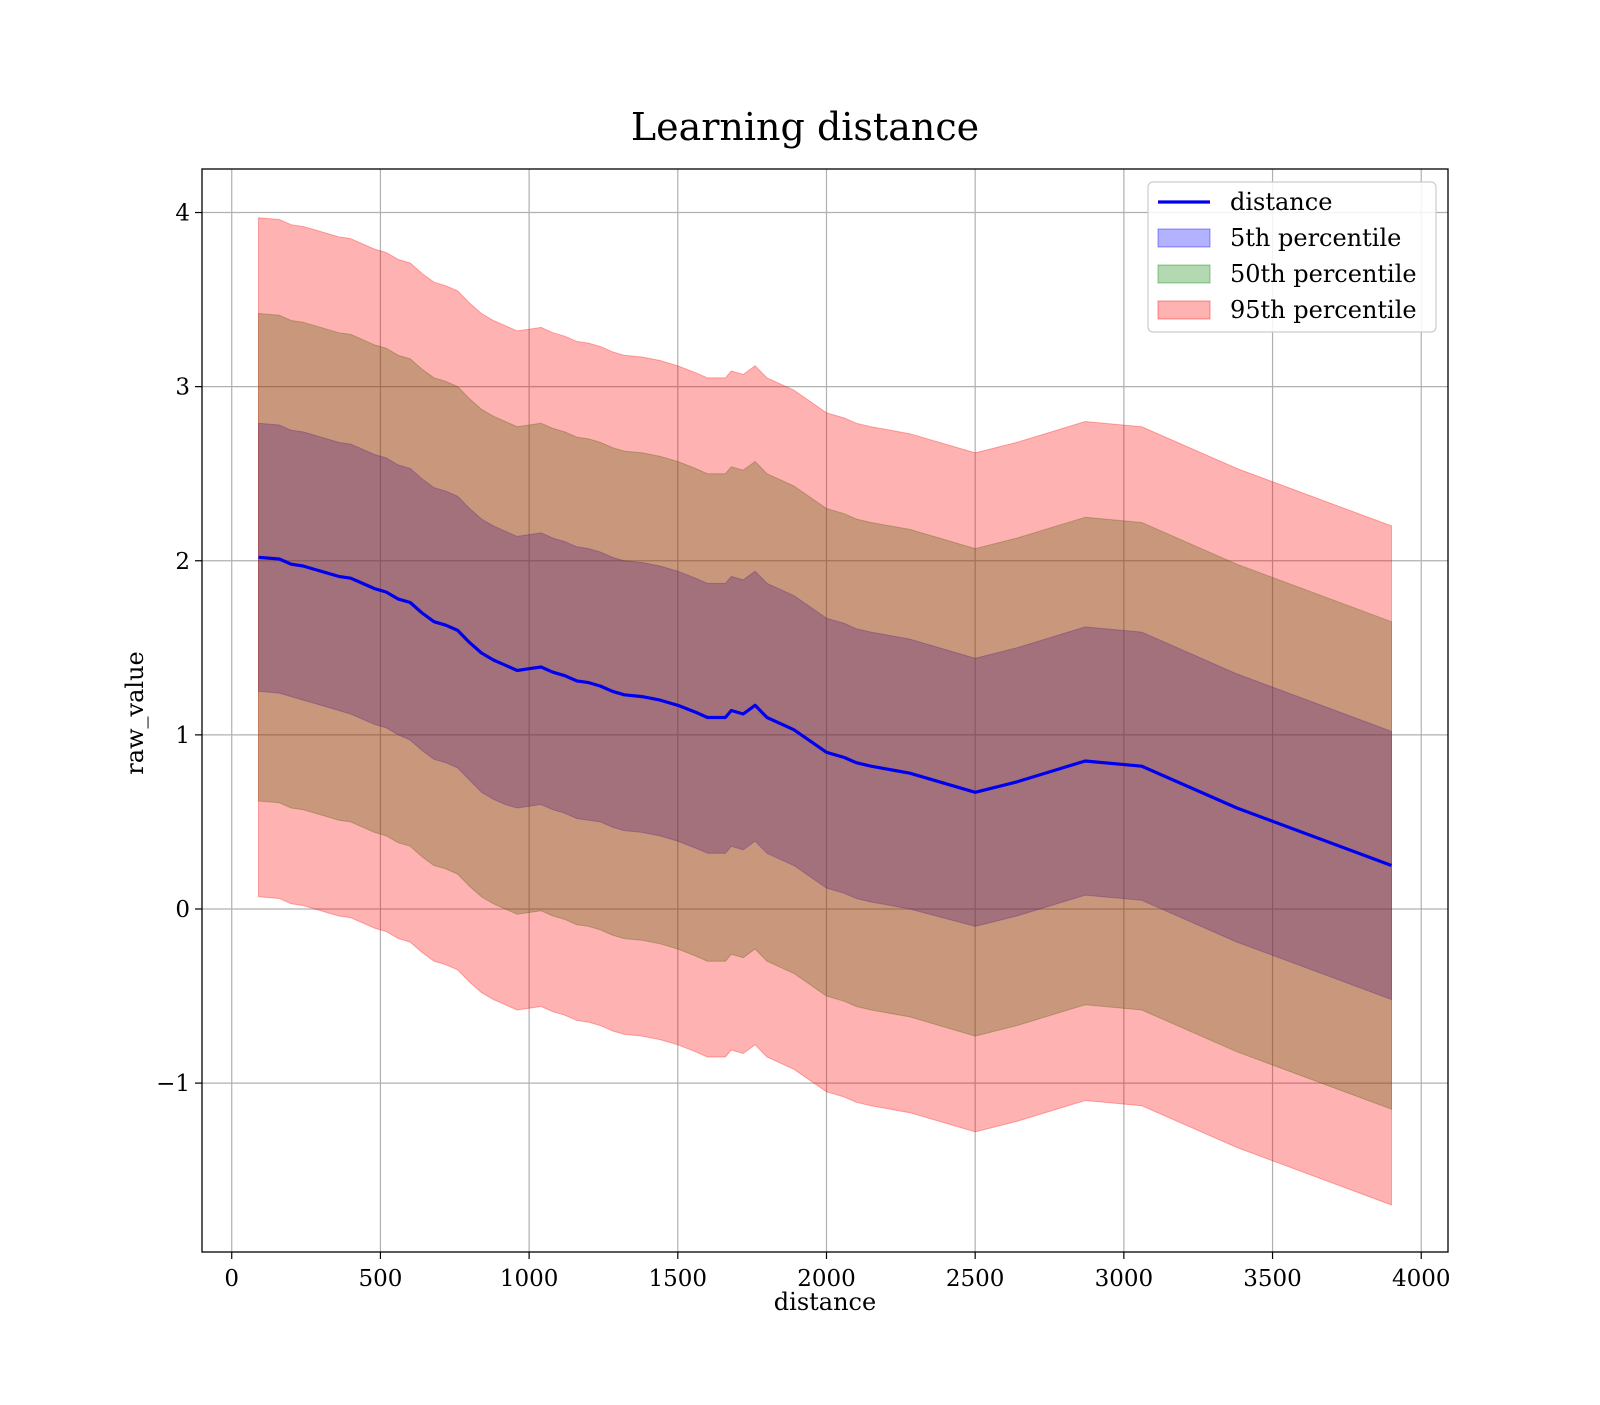 Image resolution: width=1600 pixels, height=1405 pixels. I want to click on x-tick-label: 500, so click(380, 1279).